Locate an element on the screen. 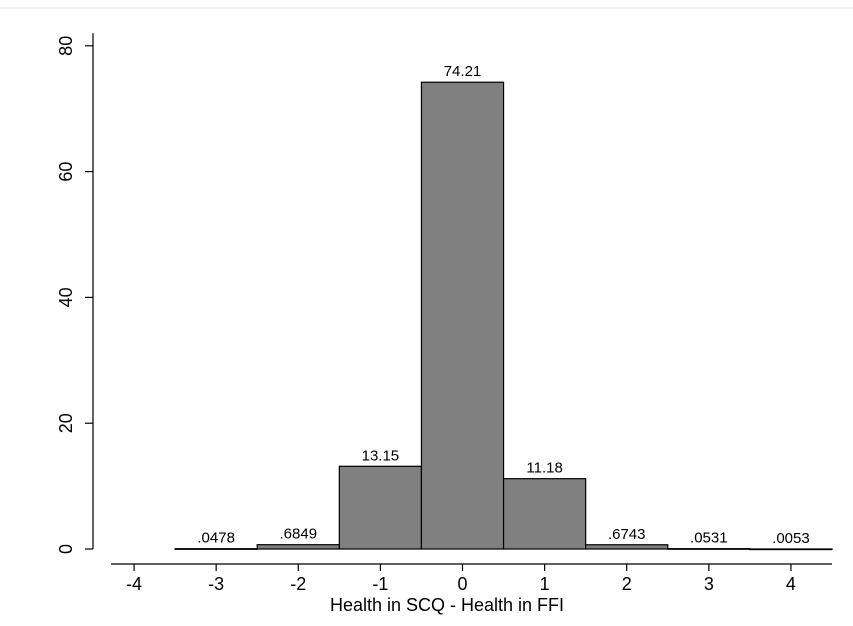 The width and height of the screenshot is (853, 626). x-tick-label-2: -2 is located at coordinates (298, 584).